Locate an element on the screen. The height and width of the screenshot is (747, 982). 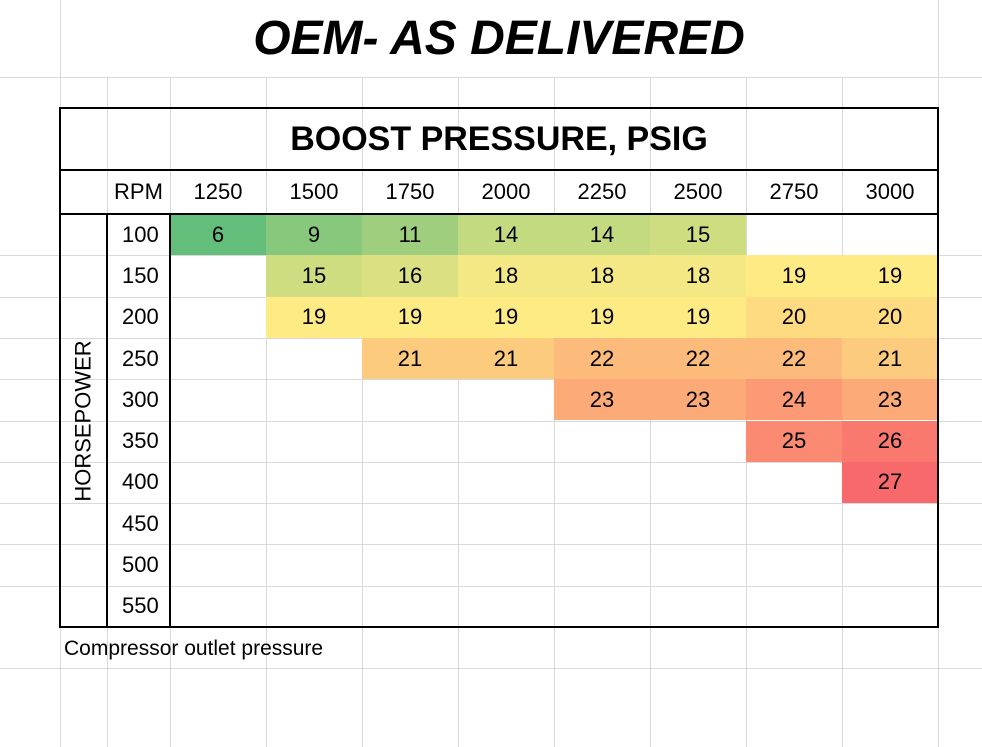
column-header: 1750 is located at coordinates (410, 191).